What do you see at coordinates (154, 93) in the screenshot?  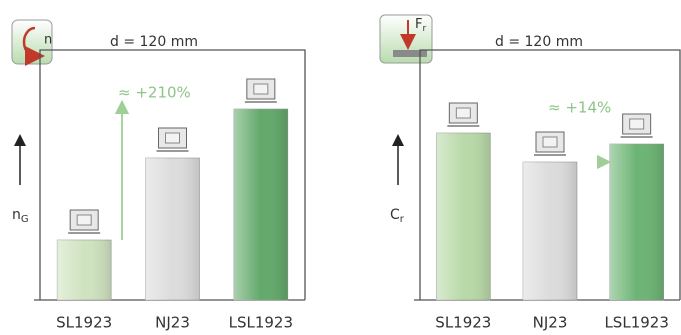 I see `annotation: ≈ +210%` at bounding box center [154, 93].